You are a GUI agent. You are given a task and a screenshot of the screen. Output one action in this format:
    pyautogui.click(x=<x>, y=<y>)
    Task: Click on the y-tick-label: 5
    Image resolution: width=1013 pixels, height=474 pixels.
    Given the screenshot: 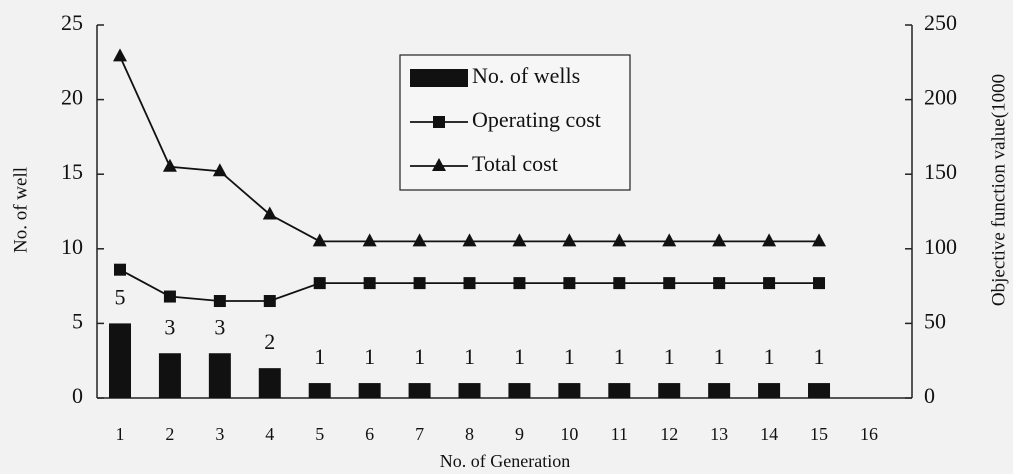 What is the action you would take?
    pyautogui.click(x=77, y=320)
    